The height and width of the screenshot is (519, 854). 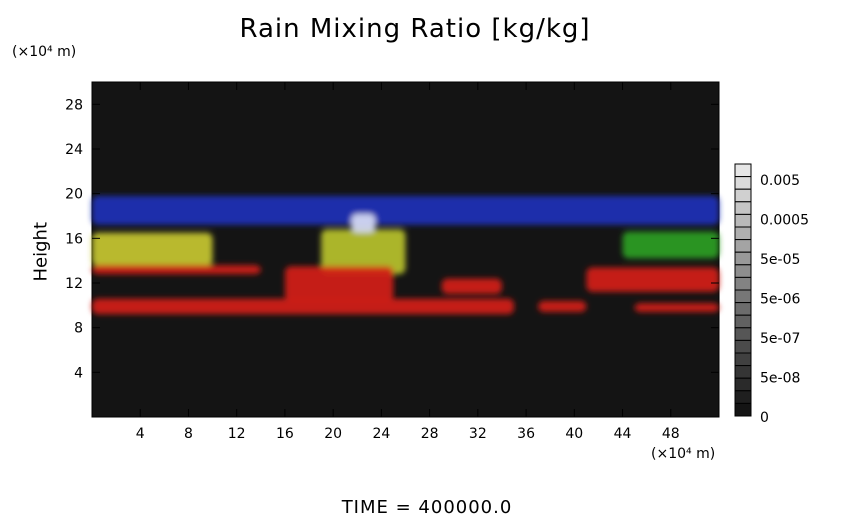 I want to click on colorbar-label: 0, so click(x=764, y=418).